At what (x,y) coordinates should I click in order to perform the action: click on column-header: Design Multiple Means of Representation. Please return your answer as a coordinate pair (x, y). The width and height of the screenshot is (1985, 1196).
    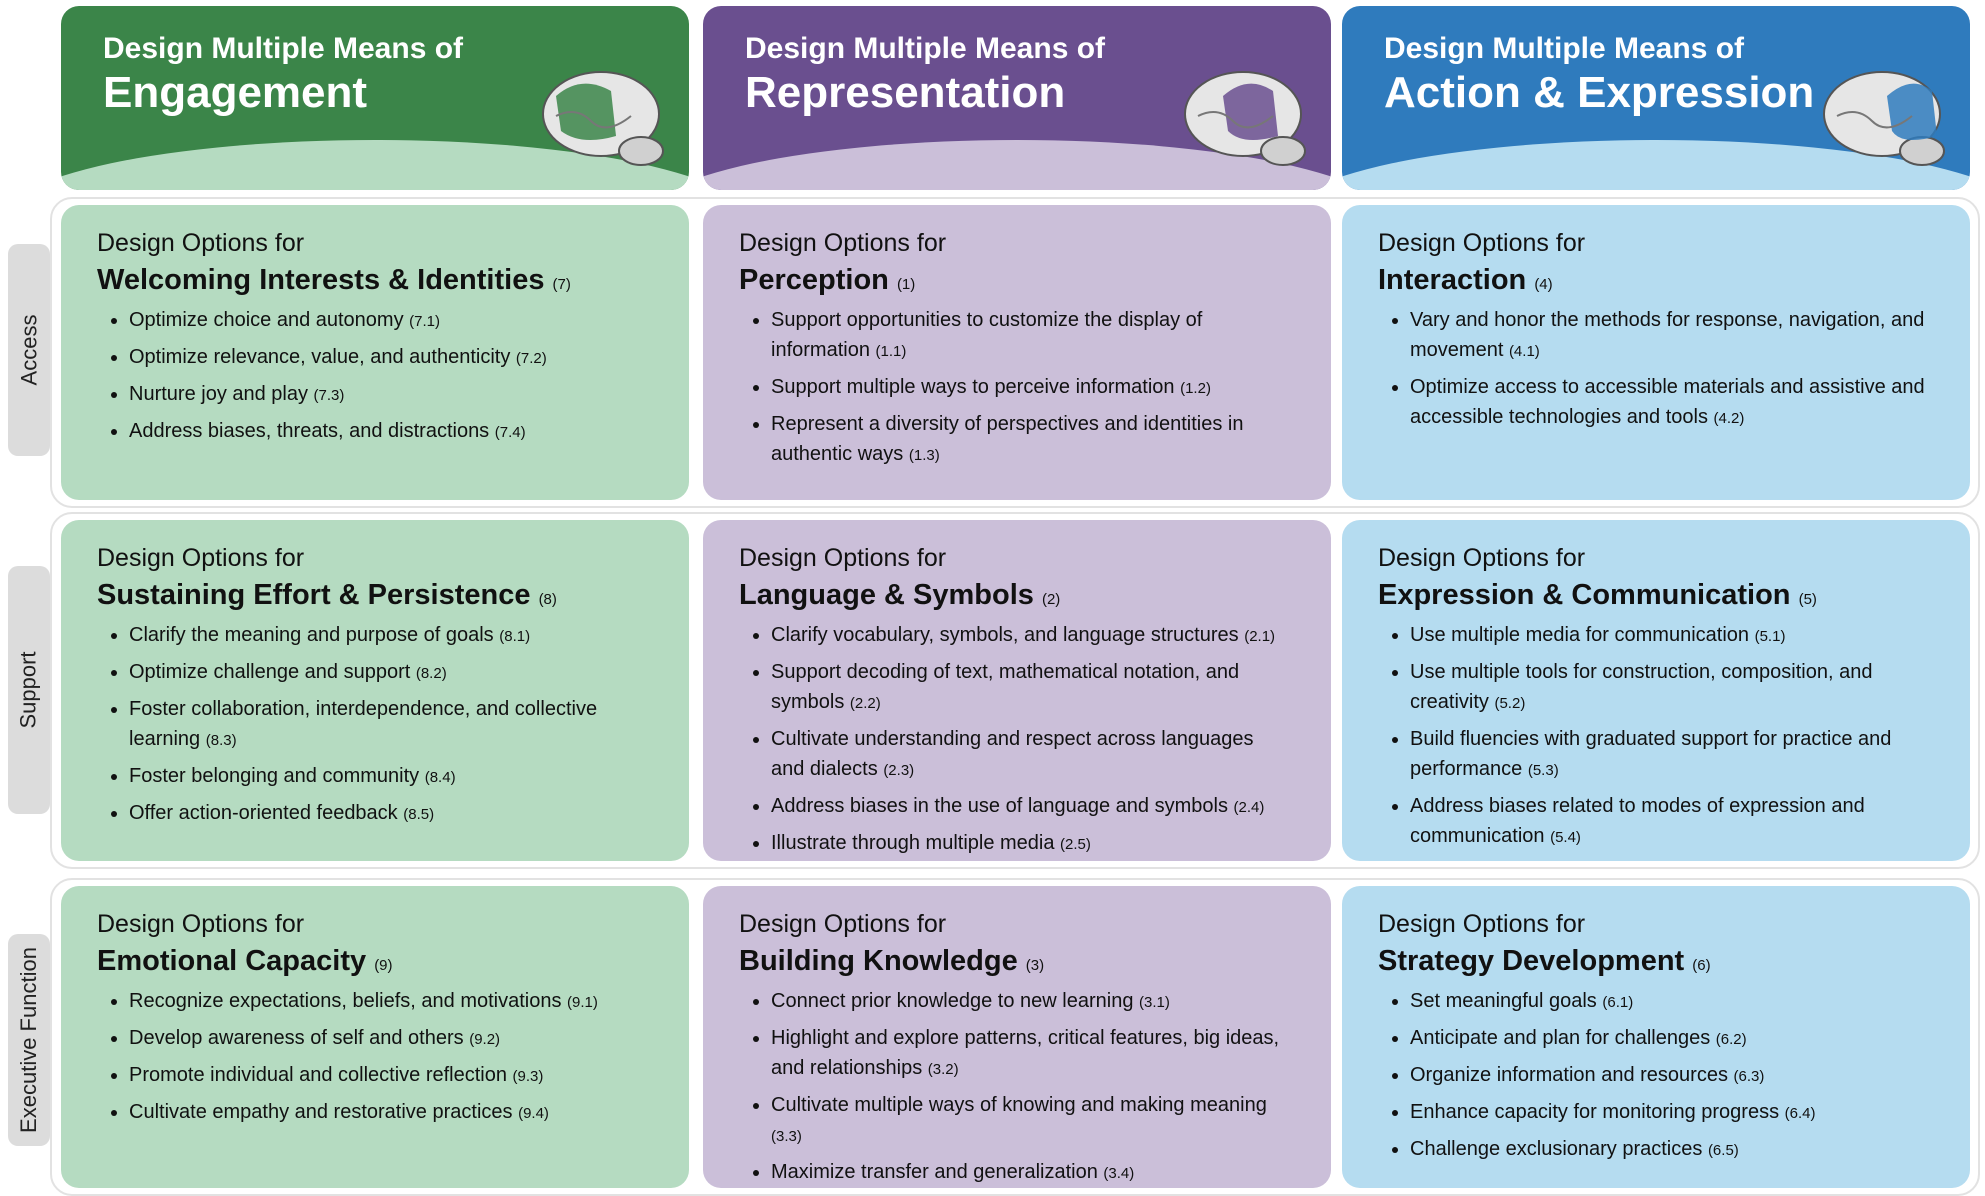
    Looking at the image, I should click on (1017, 98).